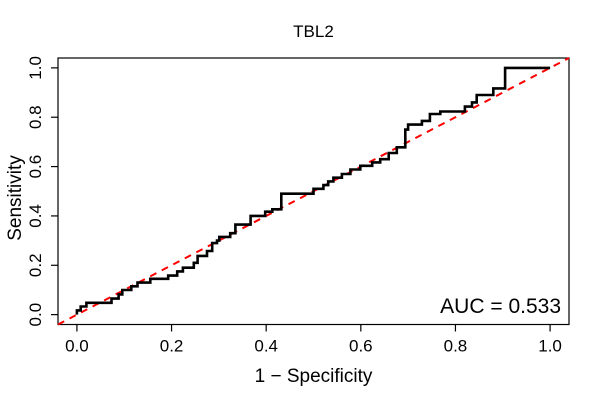 The image size is (600, 400). Describe the element at coordinates (313, 376) in the screenshot. I see `x-axis-label: 1 − Specificity` at that location.